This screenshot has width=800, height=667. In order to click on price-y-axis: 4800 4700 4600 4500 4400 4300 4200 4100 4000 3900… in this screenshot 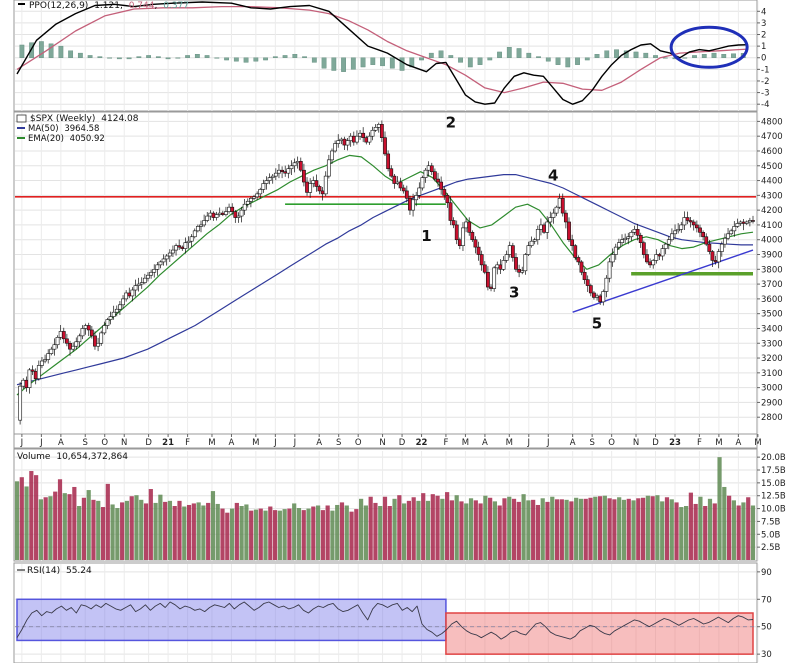, I will do `click(770, 270)`.